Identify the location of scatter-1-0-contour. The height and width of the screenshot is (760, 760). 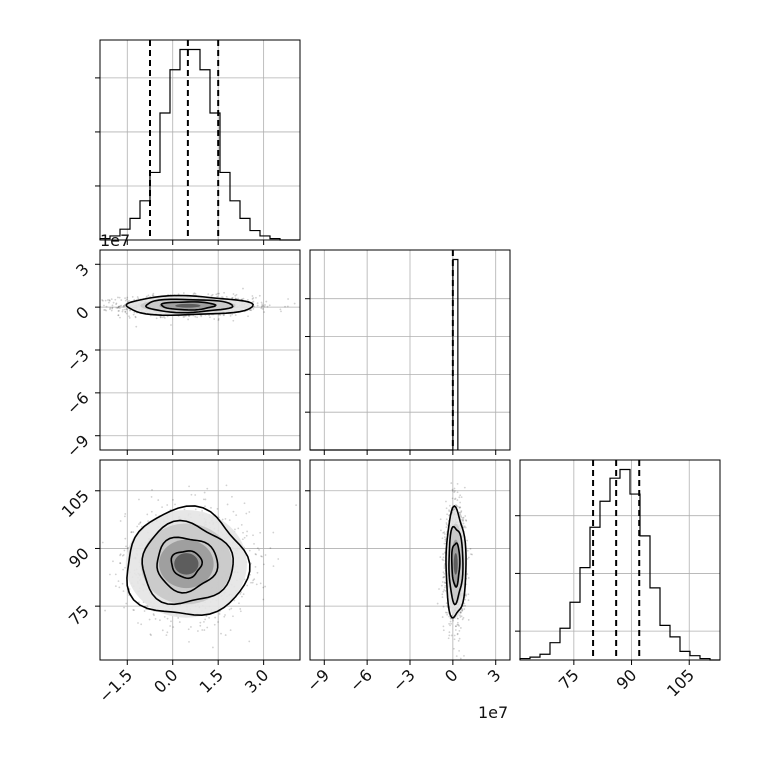
(189, 305).